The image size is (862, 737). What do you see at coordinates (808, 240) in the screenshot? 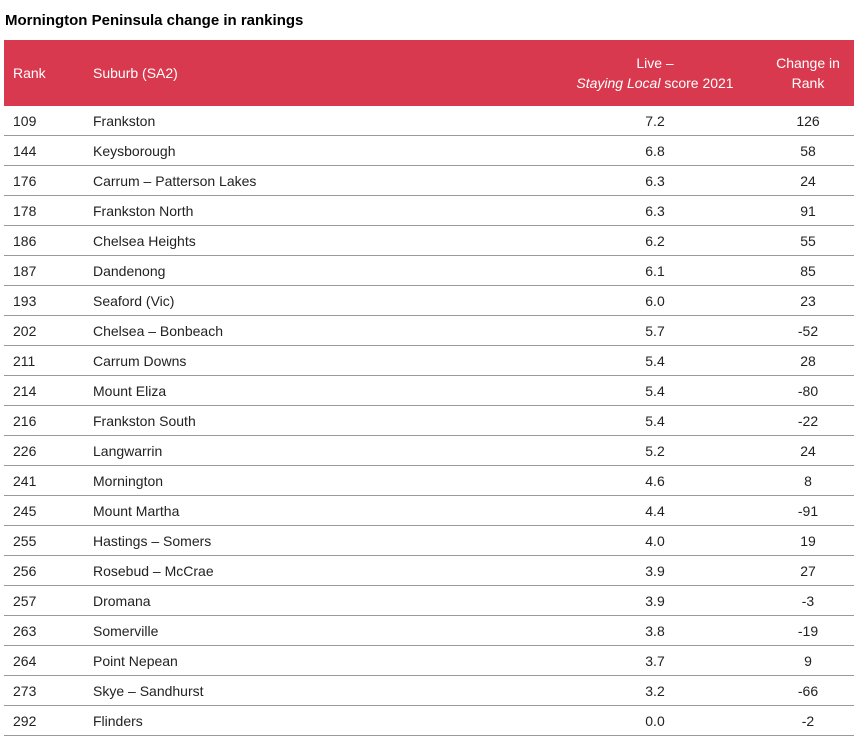
I see `cell-change: 55` at bounding box center [808, 240].